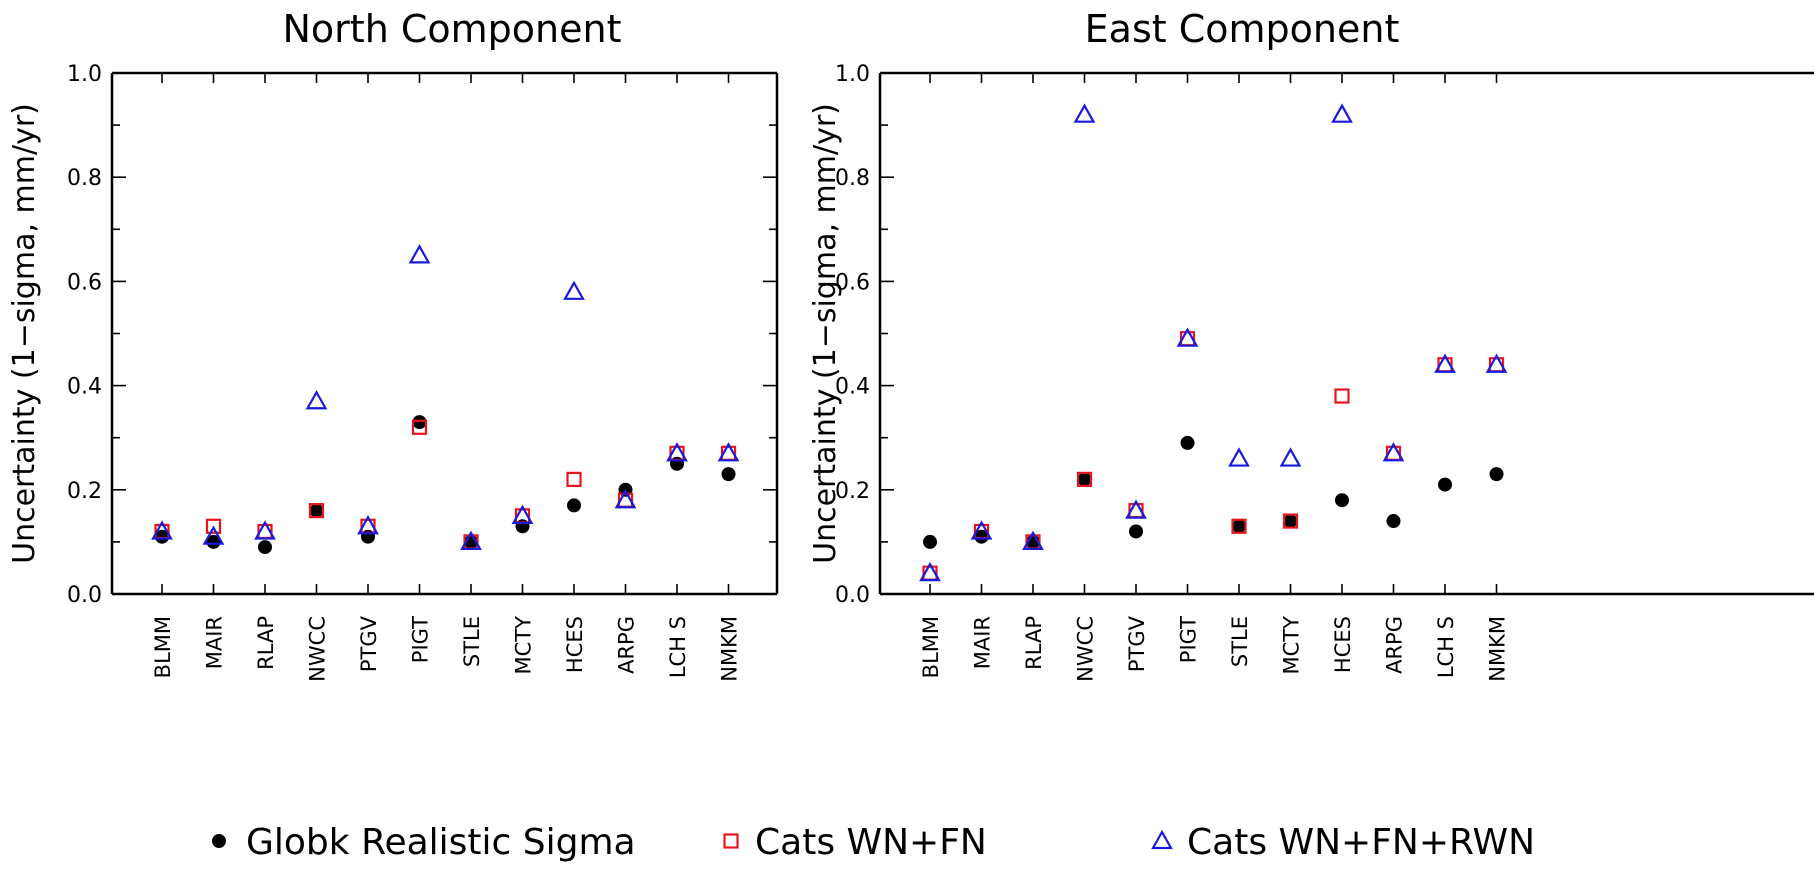 This screenshot has width=1814, height=895. I want to click on series-open-triangle, so click(445, 397).